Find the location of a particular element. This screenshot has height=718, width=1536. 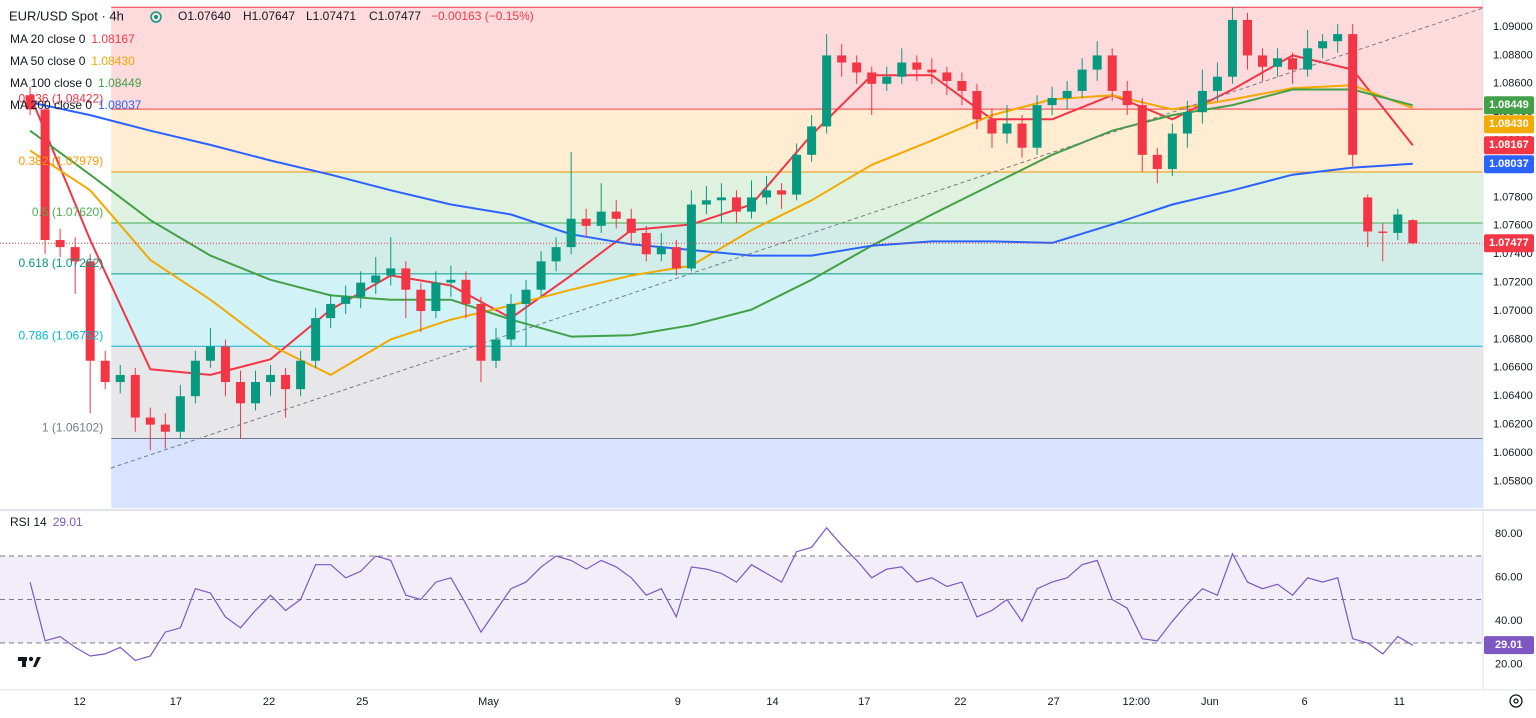

y-tick-label: 1.07600 is located at coordinates (1513, 226).